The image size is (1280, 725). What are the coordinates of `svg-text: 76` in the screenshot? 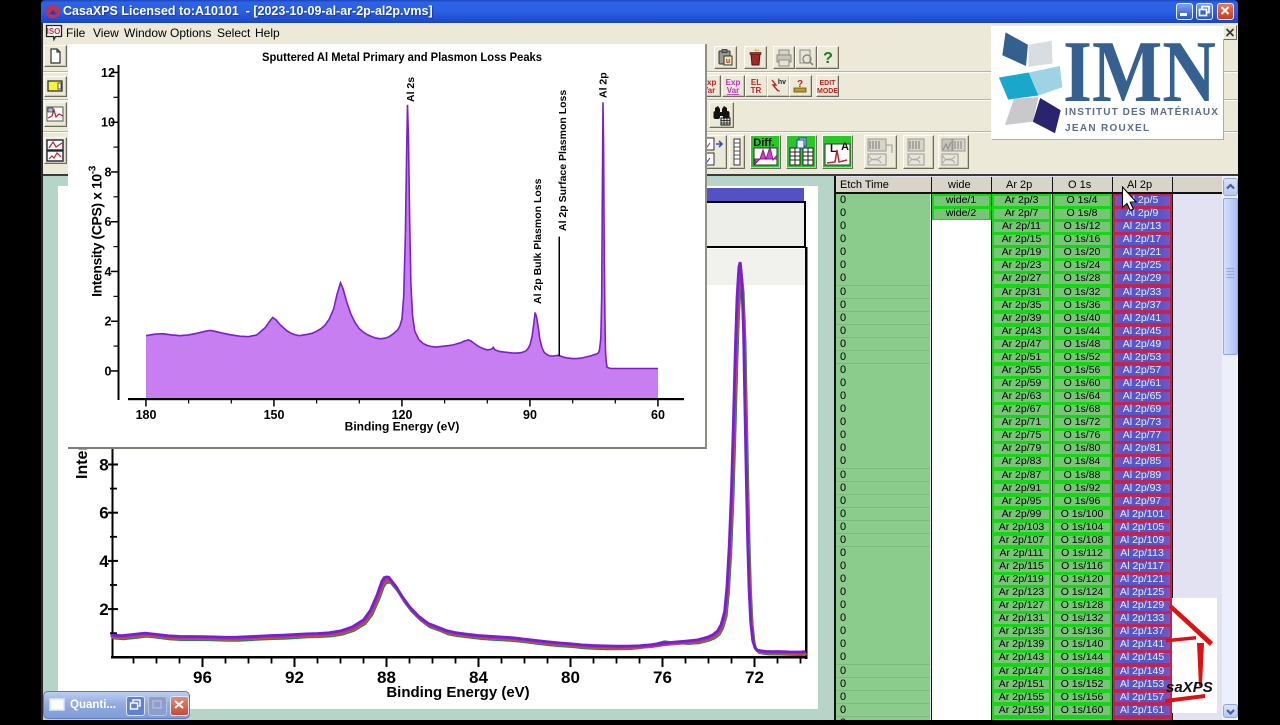 It's located at (662, 677).